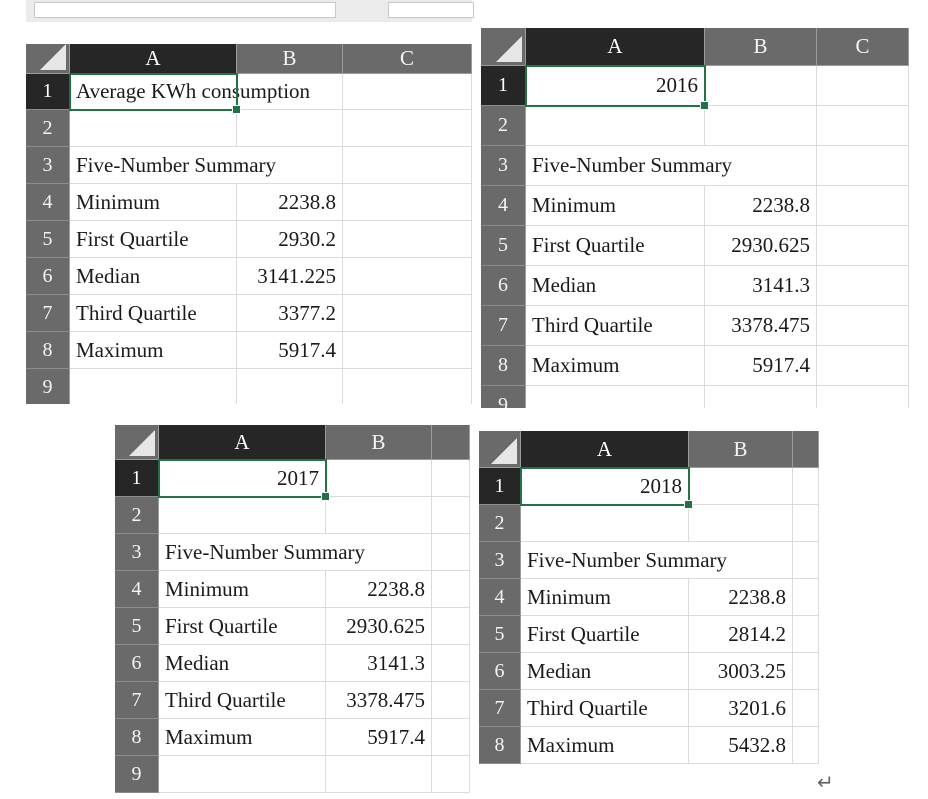 This screenshot has height=799, width=928. I want to click on cell-a8: Maximum, so click(615, 366).